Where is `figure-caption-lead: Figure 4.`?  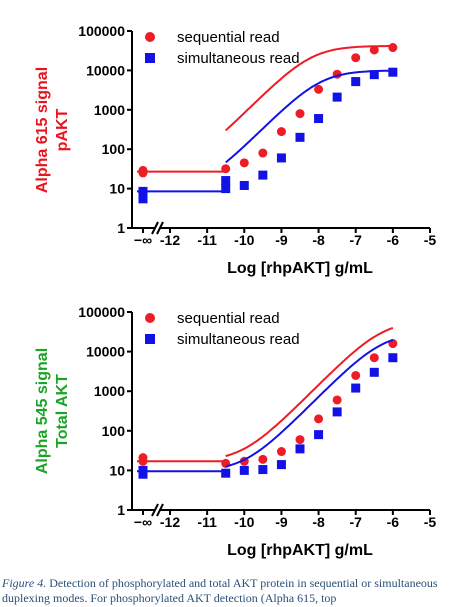 figure-caption-lead: Figure 4. is located at coordinates (24, 583).